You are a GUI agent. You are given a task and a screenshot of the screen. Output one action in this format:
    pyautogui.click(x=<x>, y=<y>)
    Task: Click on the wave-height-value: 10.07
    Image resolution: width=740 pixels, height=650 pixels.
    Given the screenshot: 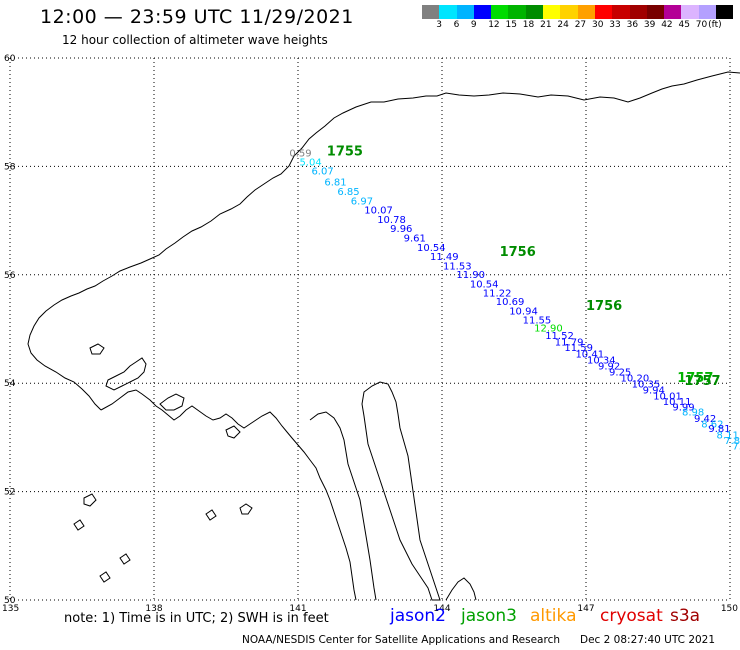 What is the action you would take?
    pyautogui.click(x=378, y=211)
    